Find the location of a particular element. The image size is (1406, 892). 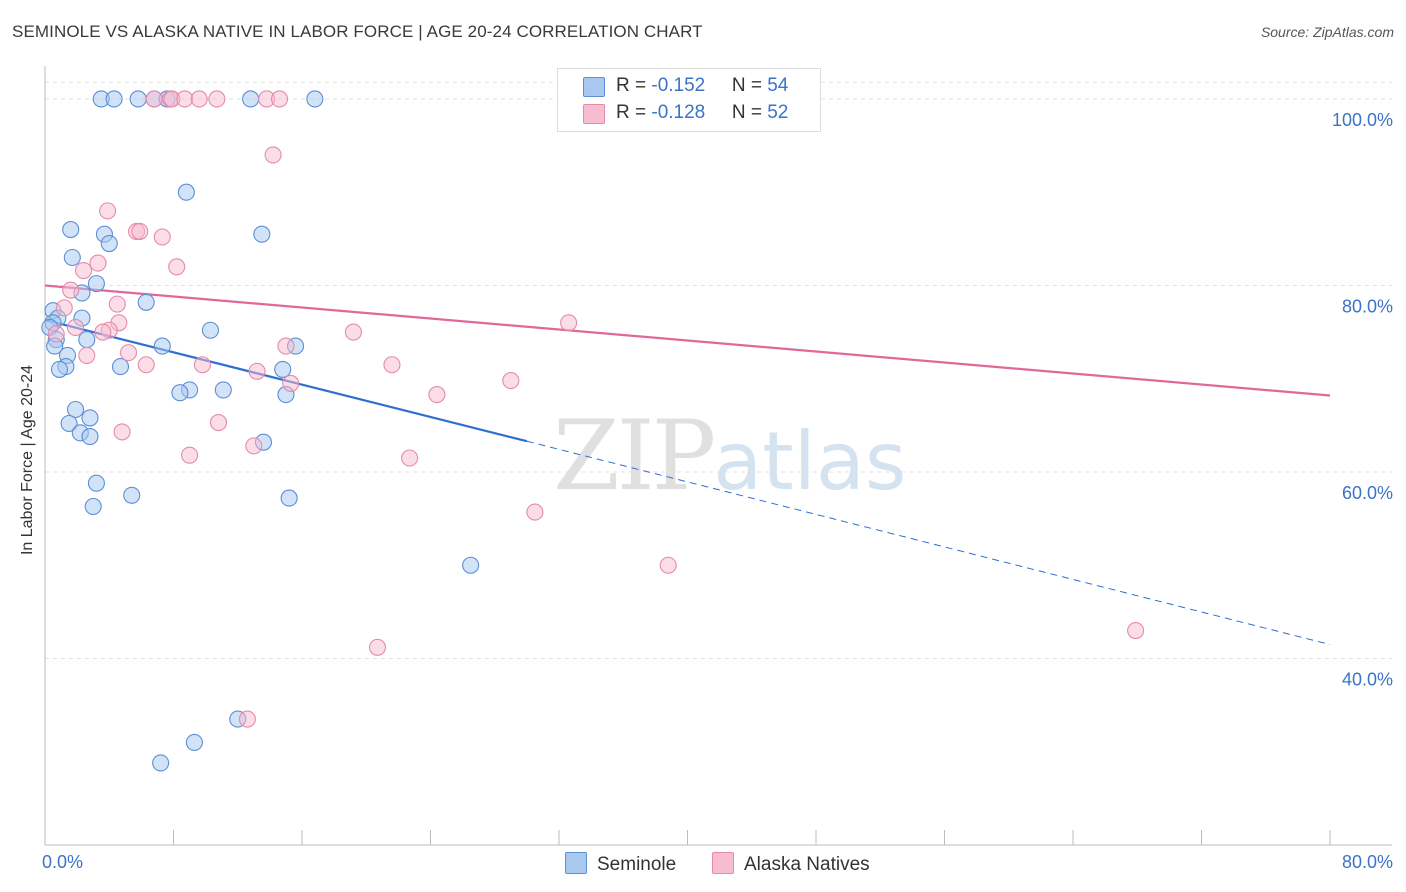

legend-r-value-alaska: -0.128 is located at coordinates (678, 112).